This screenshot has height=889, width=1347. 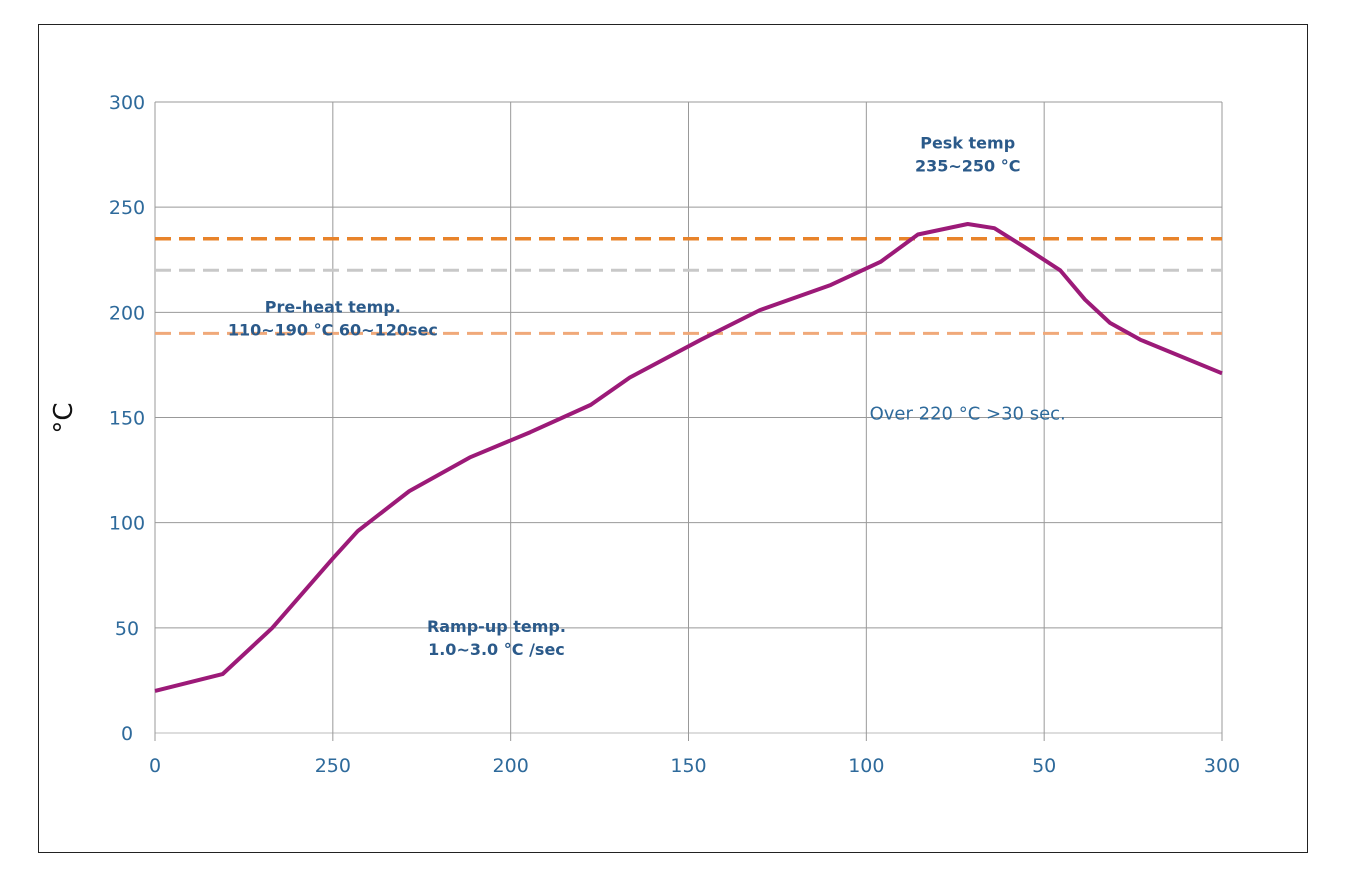 What do you see at coordinates (866, 766) in the screenshot?
I see `x-tick-label: 100` at bounding box center [866, 766].